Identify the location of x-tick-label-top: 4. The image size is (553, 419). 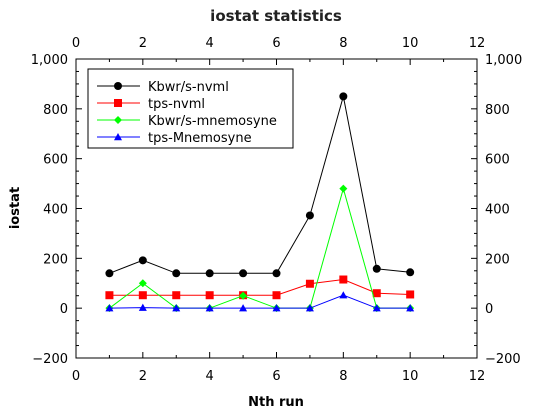
(210, 43).